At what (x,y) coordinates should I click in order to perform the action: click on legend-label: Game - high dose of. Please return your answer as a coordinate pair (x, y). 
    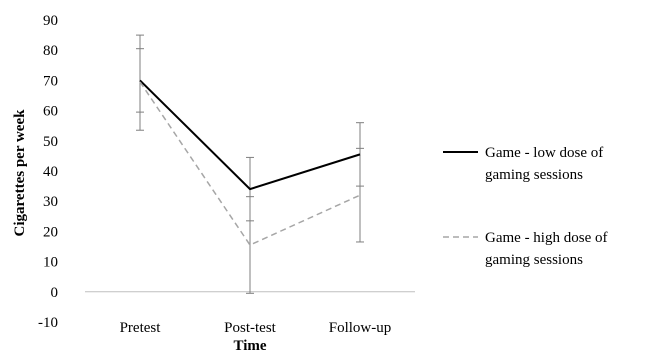
    Looking at the image, I should click on (546, 238).